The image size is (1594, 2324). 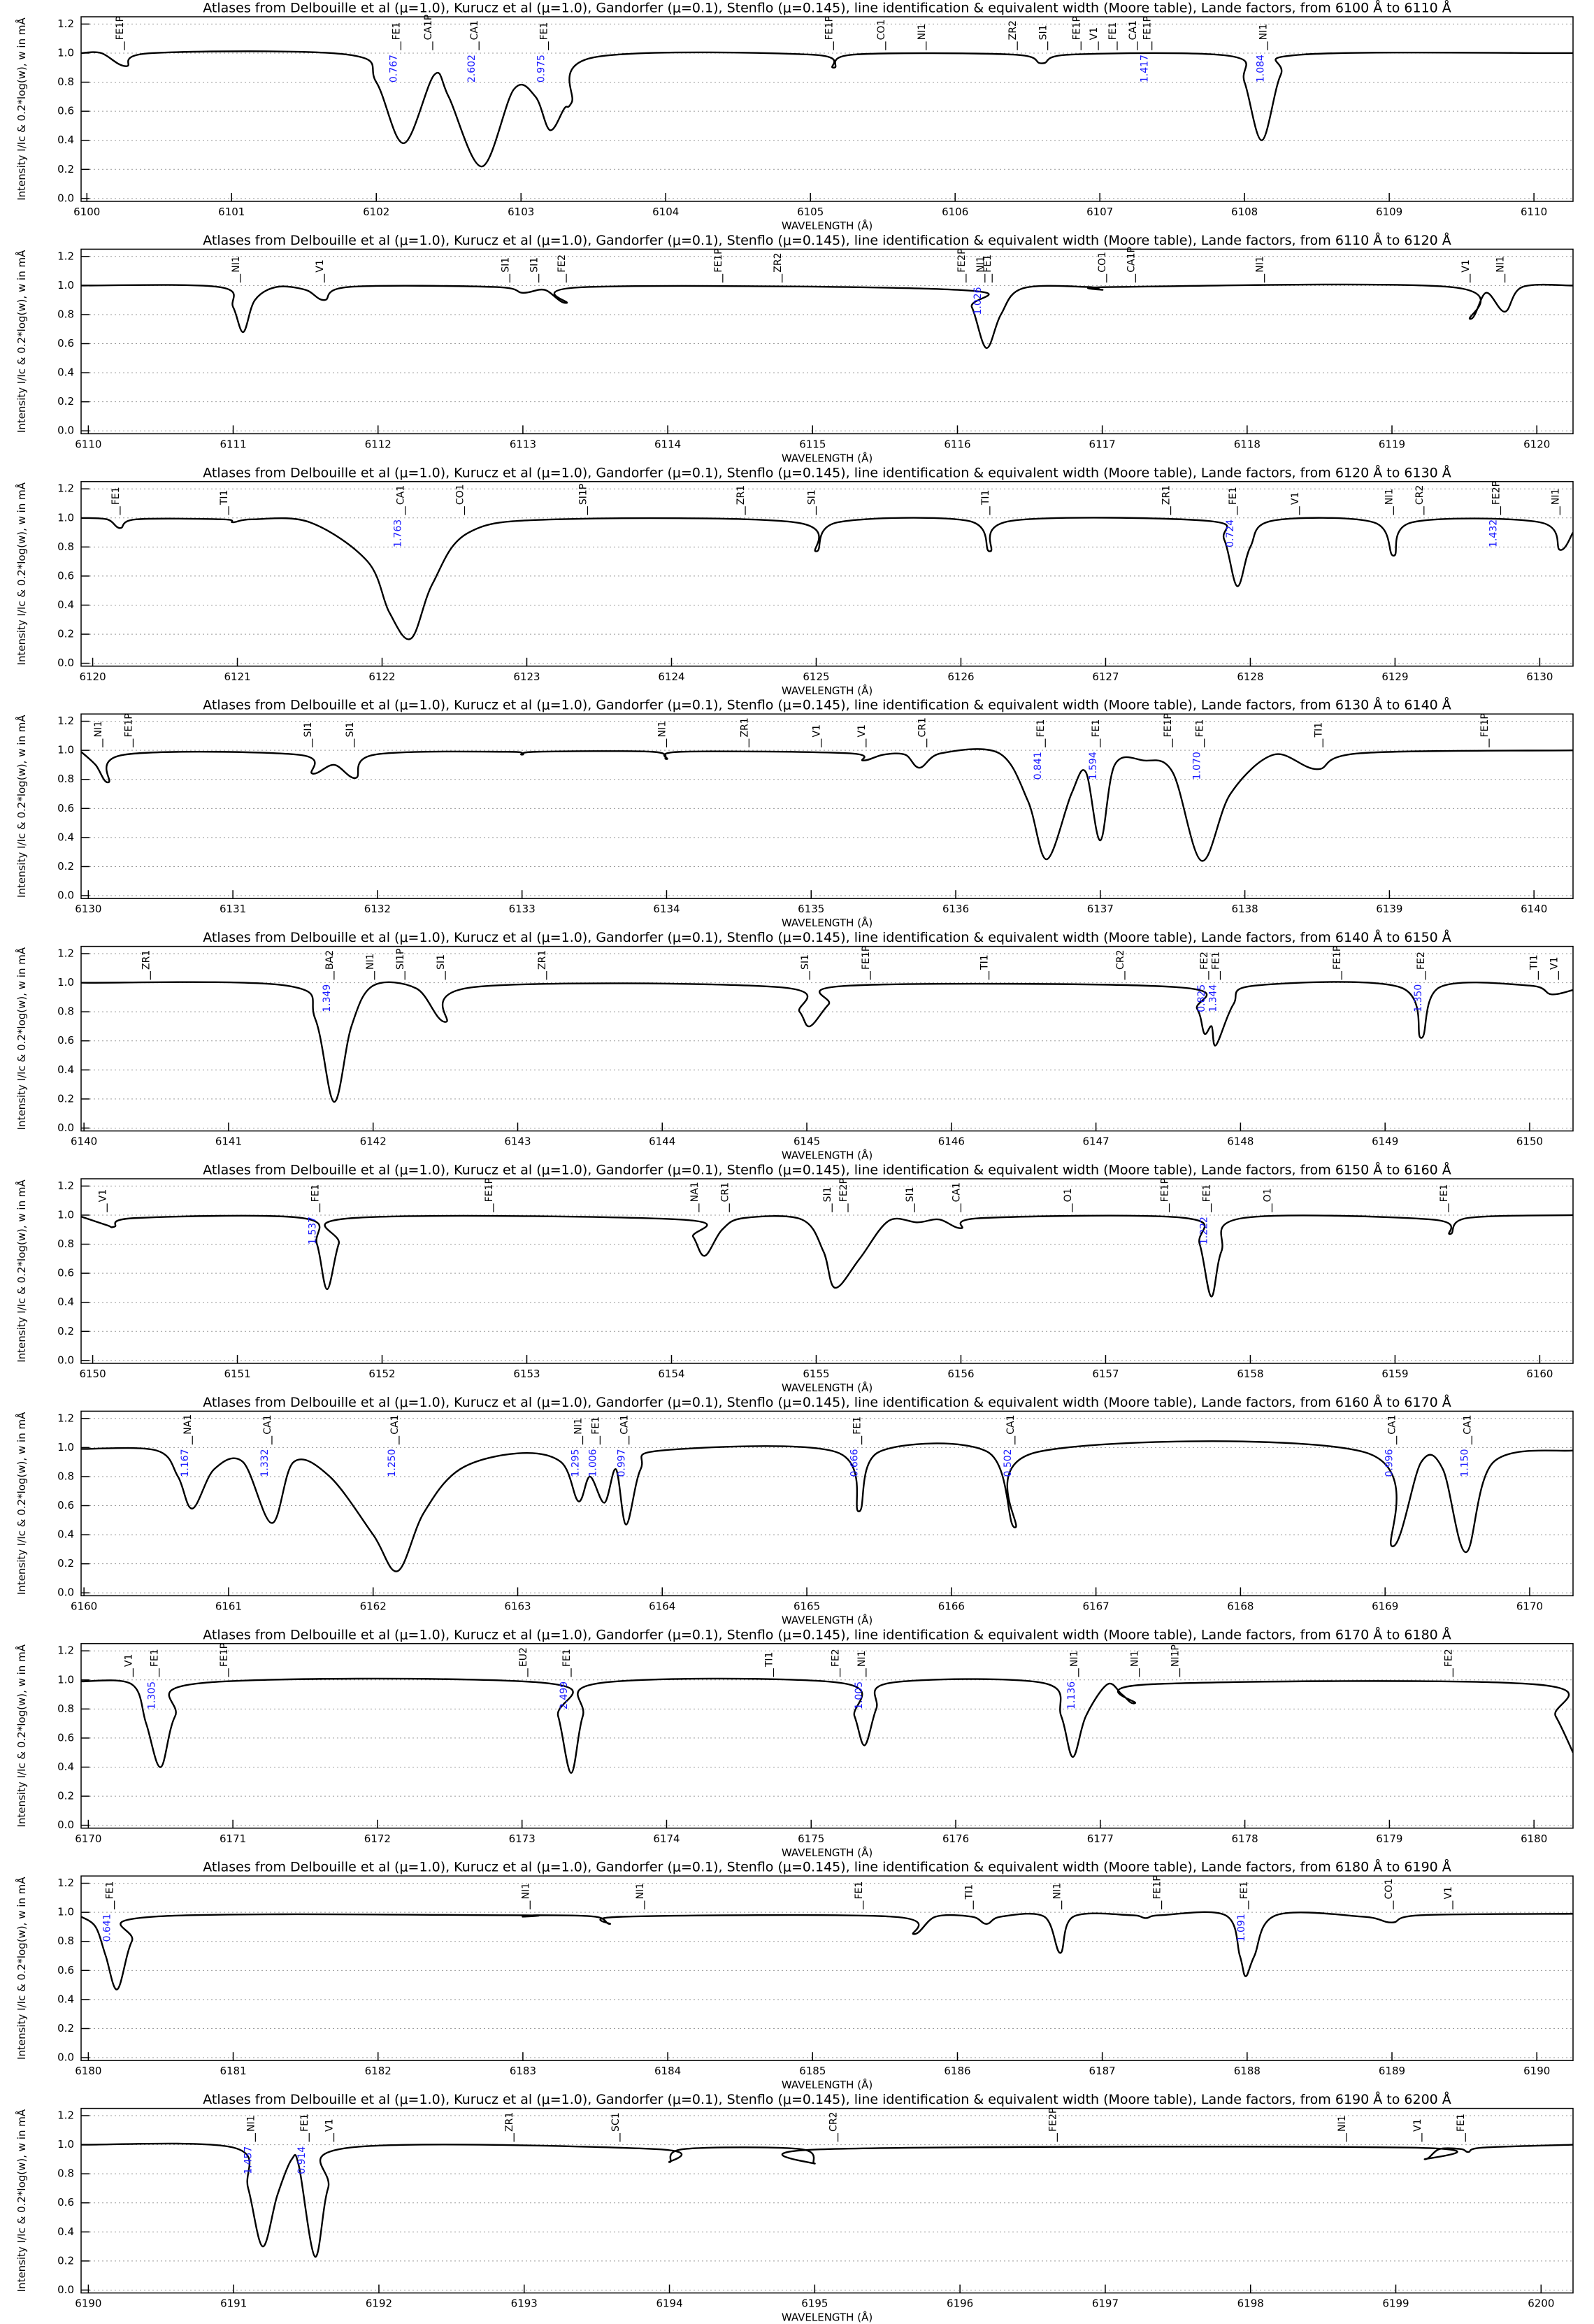 I want to click on line-id-label: BA2, so click(x=330, y=960).